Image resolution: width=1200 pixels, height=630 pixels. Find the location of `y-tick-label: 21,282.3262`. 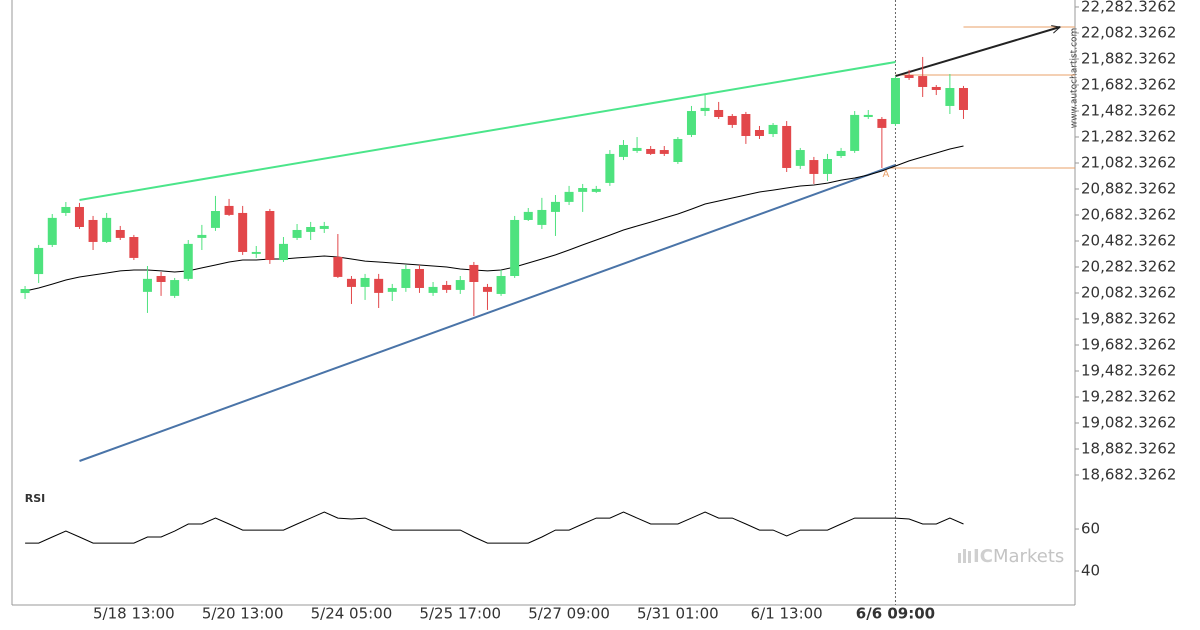

y-tick-label: 21,282.3262 is located at coordinates (1128, 136).